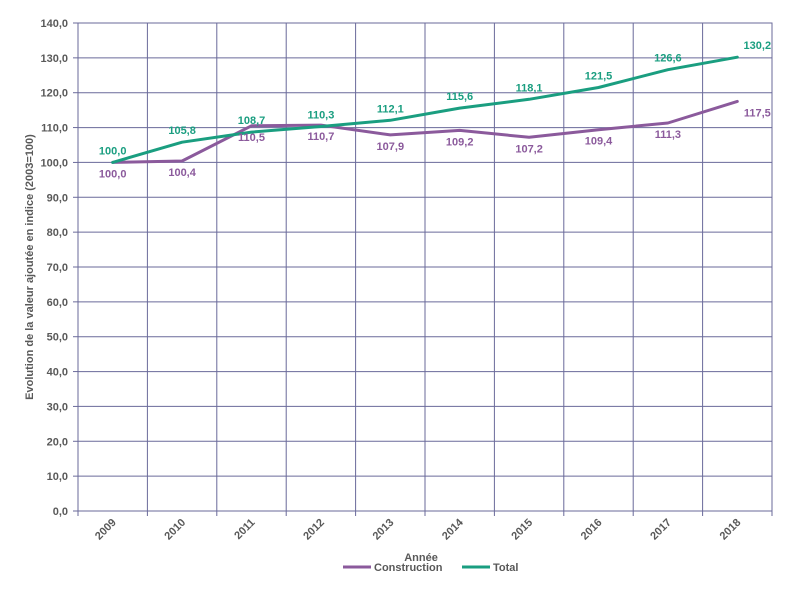  Describe the element at coordinates (106, 530) in the screenshot. I see `x-tick-label: 2009` at that location.